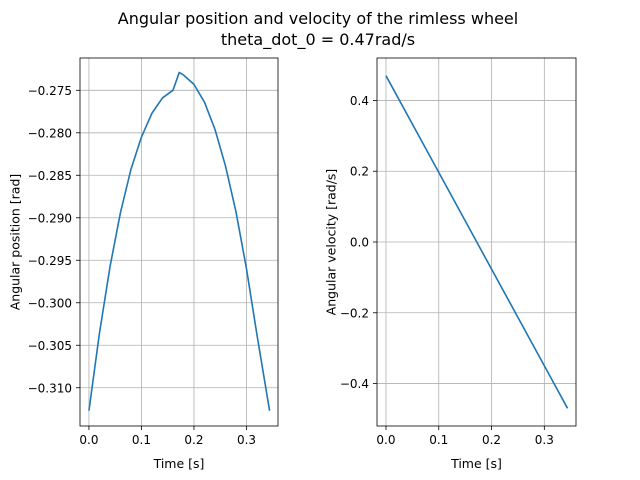  I want to click on y-tick-label: −0.305, so click(50, 346).